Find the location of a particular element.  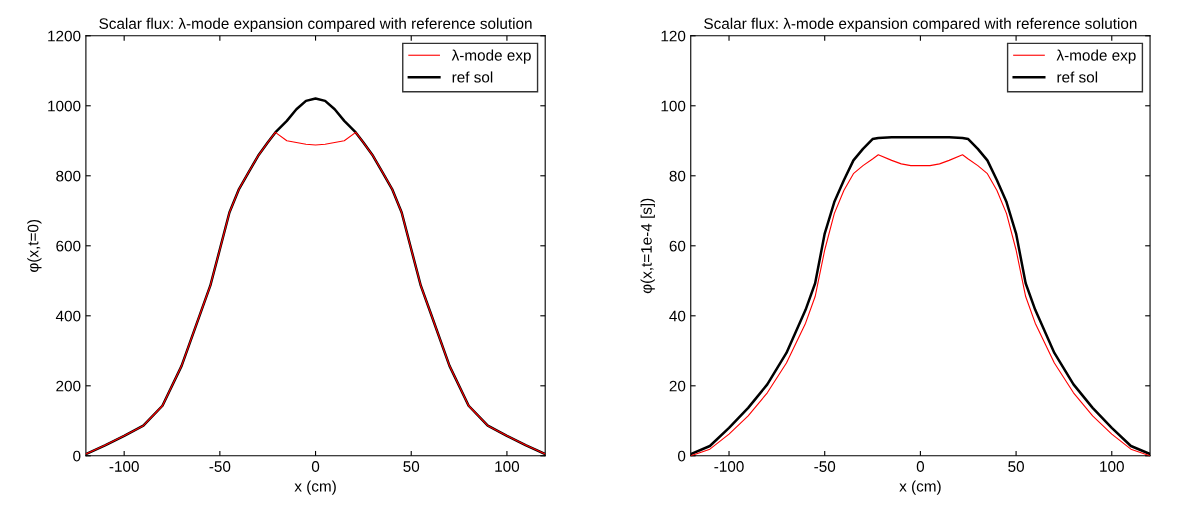

y-tick-label: 120 is located at coordinates (673, 36).